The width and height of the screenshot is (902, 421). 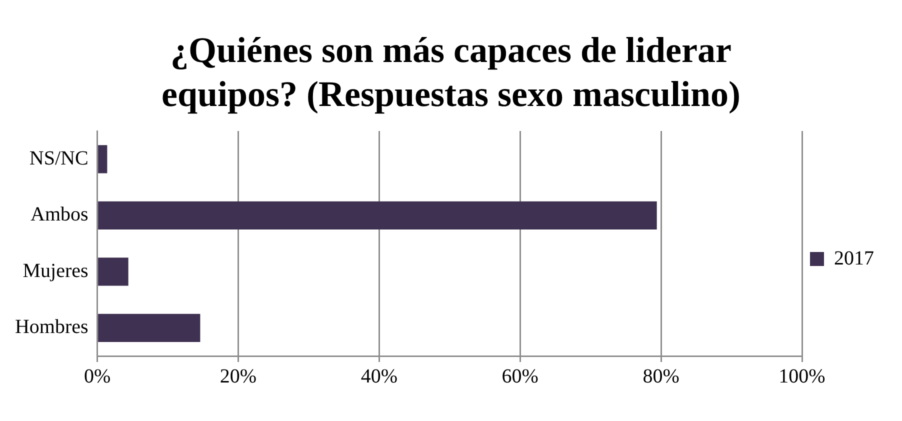 What do you see at coordinates (451, 72) in the screenshot?
I see `chart-title: ¿Quiénes son más capaces de liderar equipos? (Respuestas sexo masculino)` at bounding box center [451, 72].